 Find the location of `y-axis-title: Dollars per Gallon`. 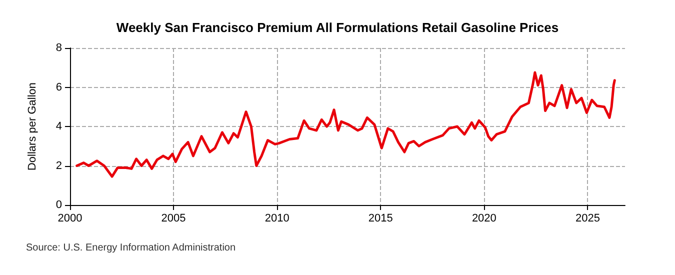

y-axis-title: Dollars per Gallon is located at coordinates (32, 126).